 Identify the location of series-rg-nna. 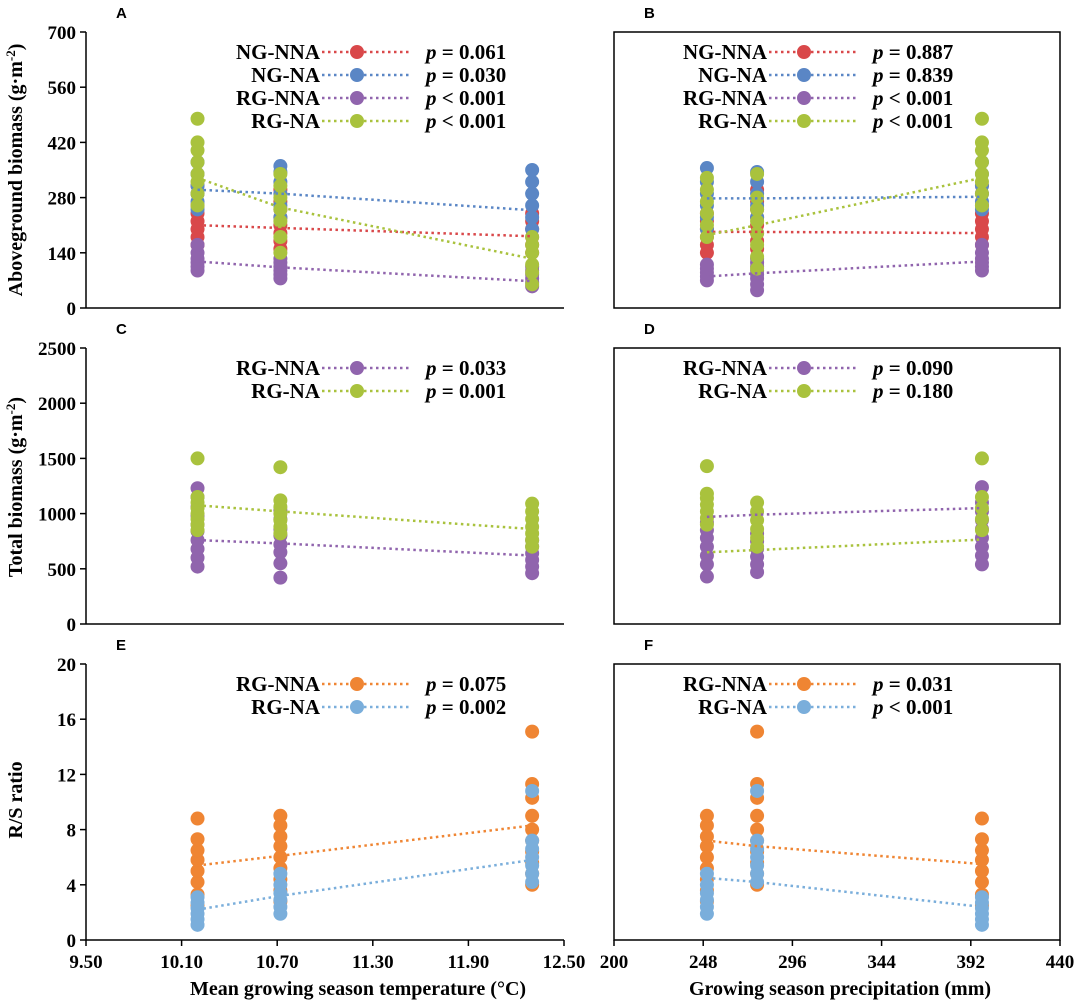
(365, 265).